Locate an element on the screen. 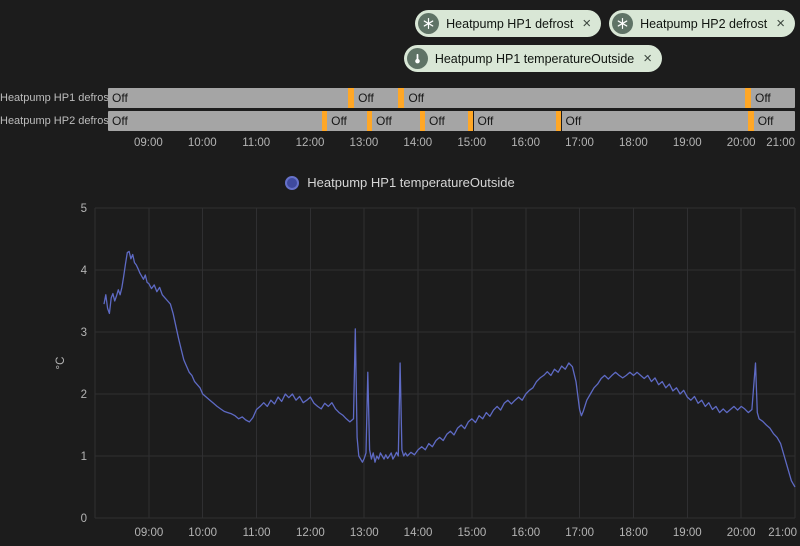  y-axis-tick-label: 2 is located at coordinates (84, 395).